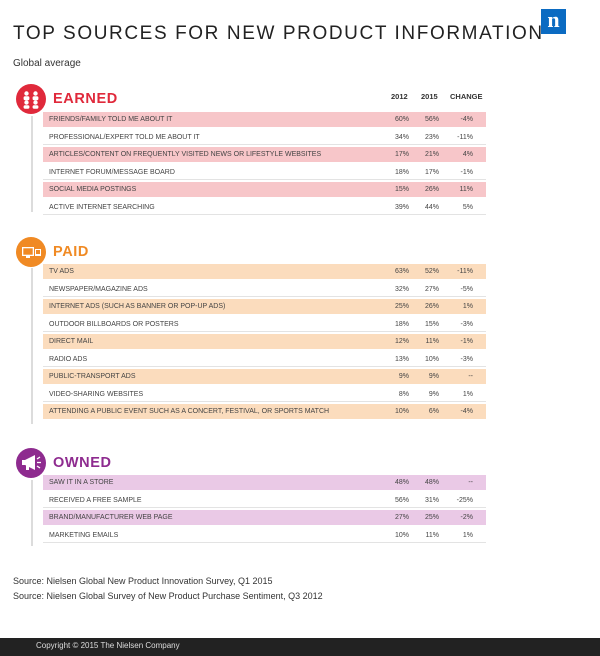 The width and height of the screenshot is (600, 656). Describe the element at coordinates (102, 207) in the screenshot. I see `row-label: ACTIVE INTERNET SEARCHING` at that location.